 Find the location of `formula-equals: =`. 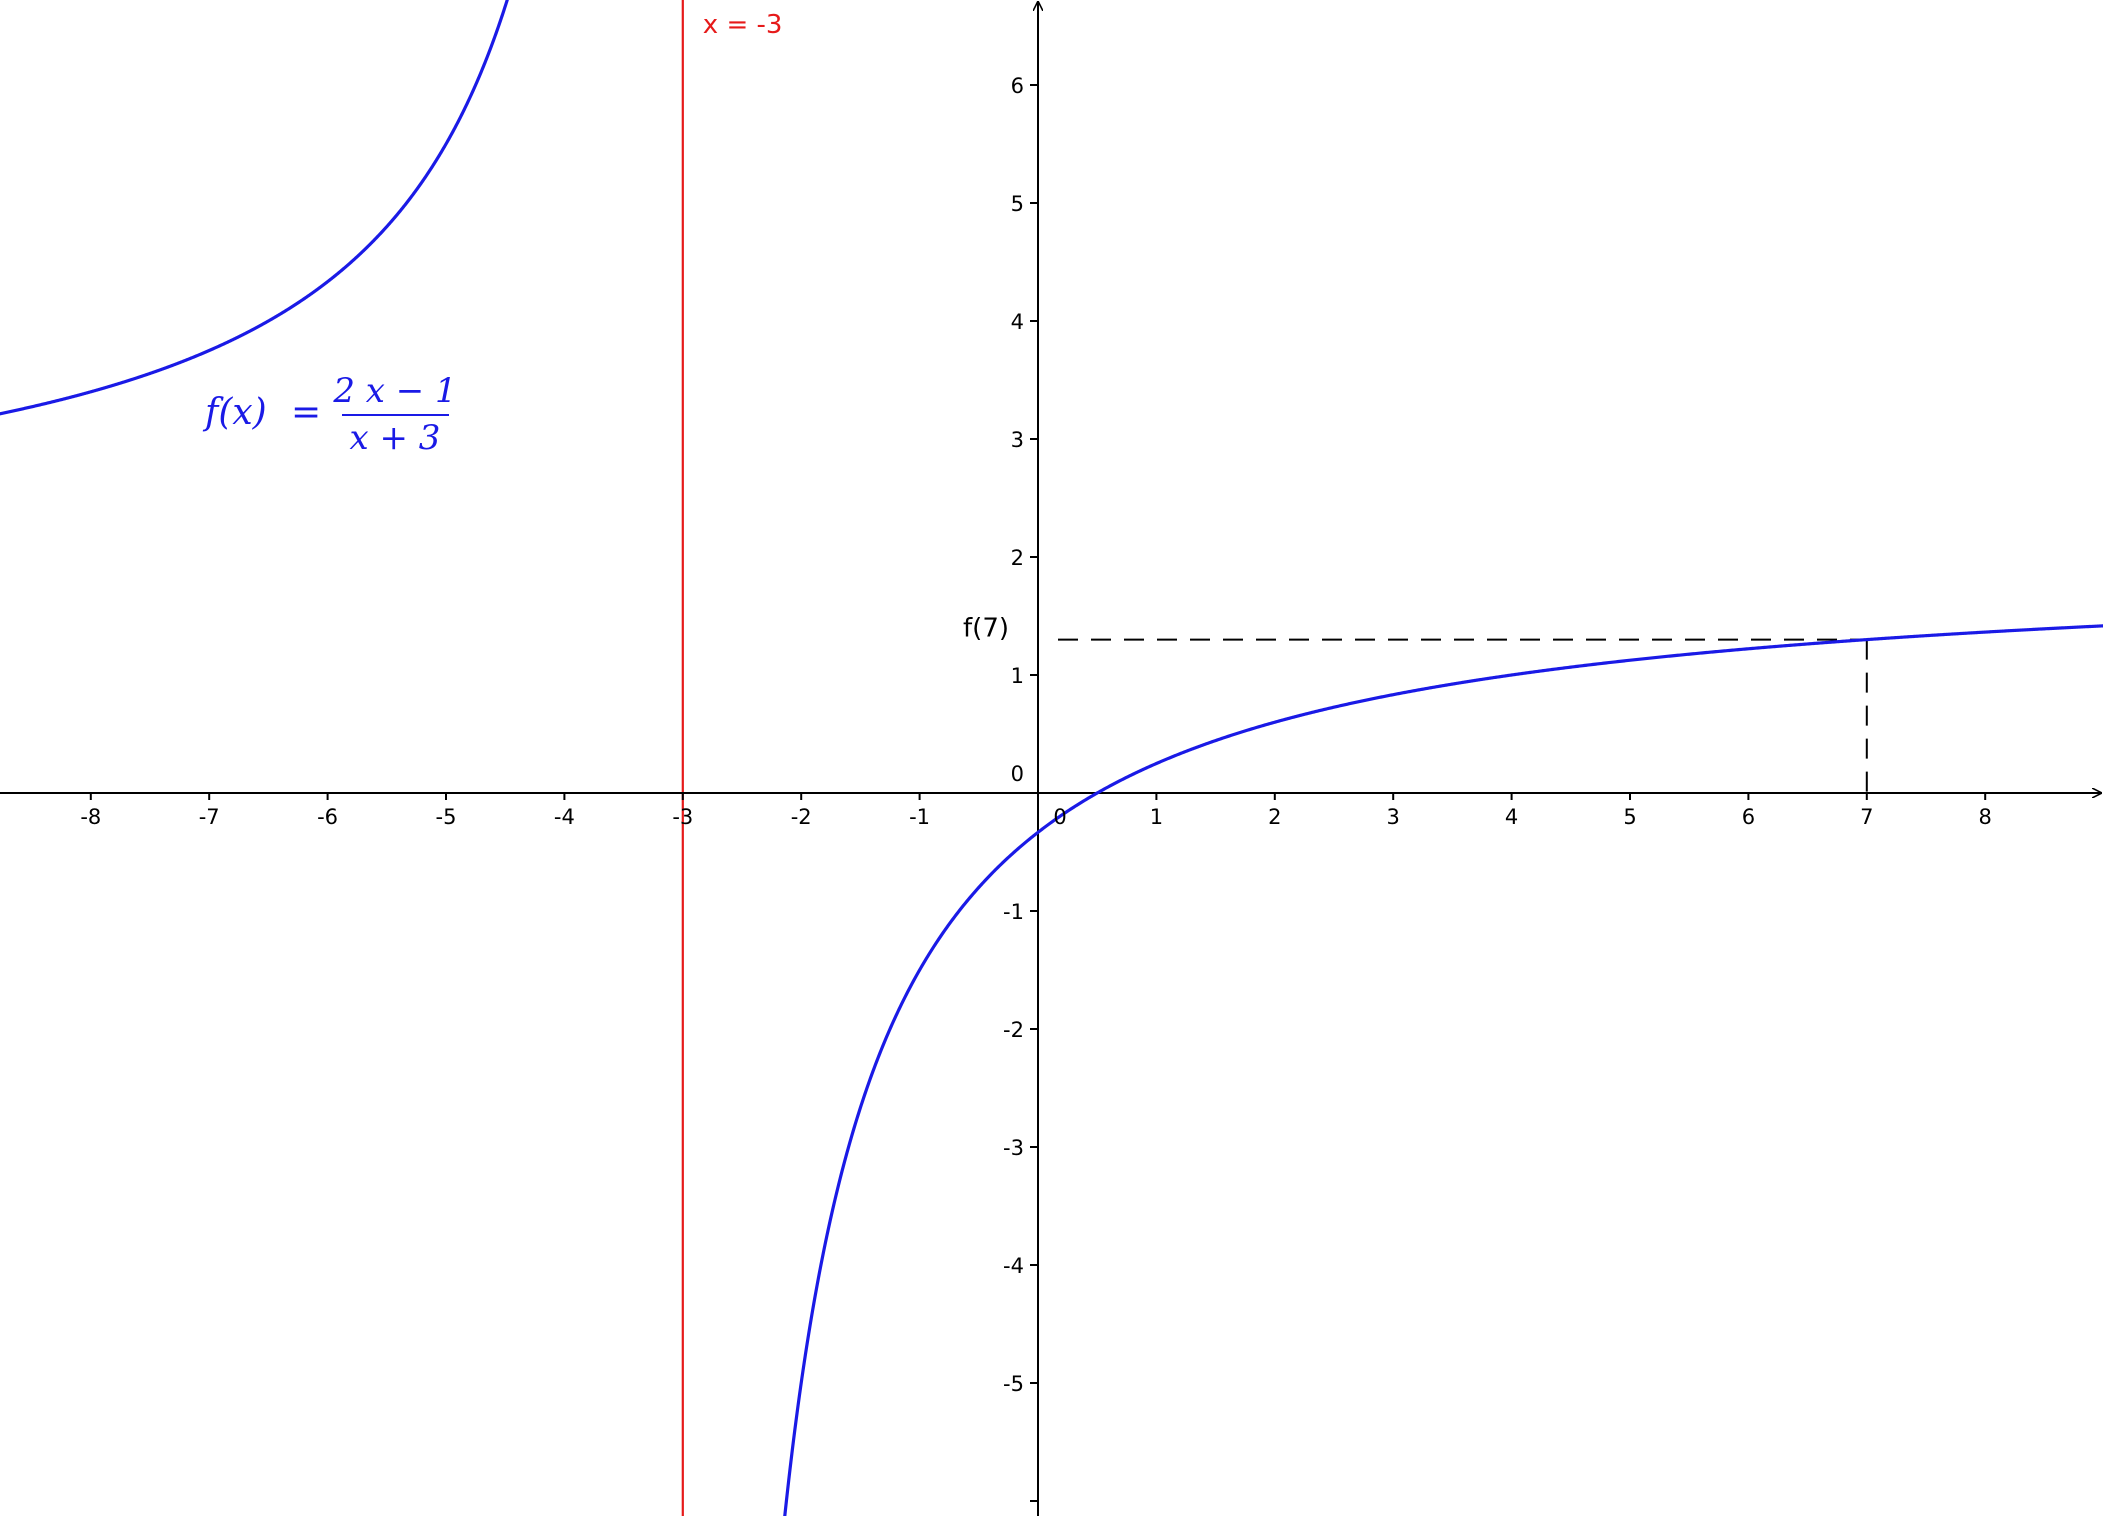

formula-equals: = is located at coordinates (306, 412).